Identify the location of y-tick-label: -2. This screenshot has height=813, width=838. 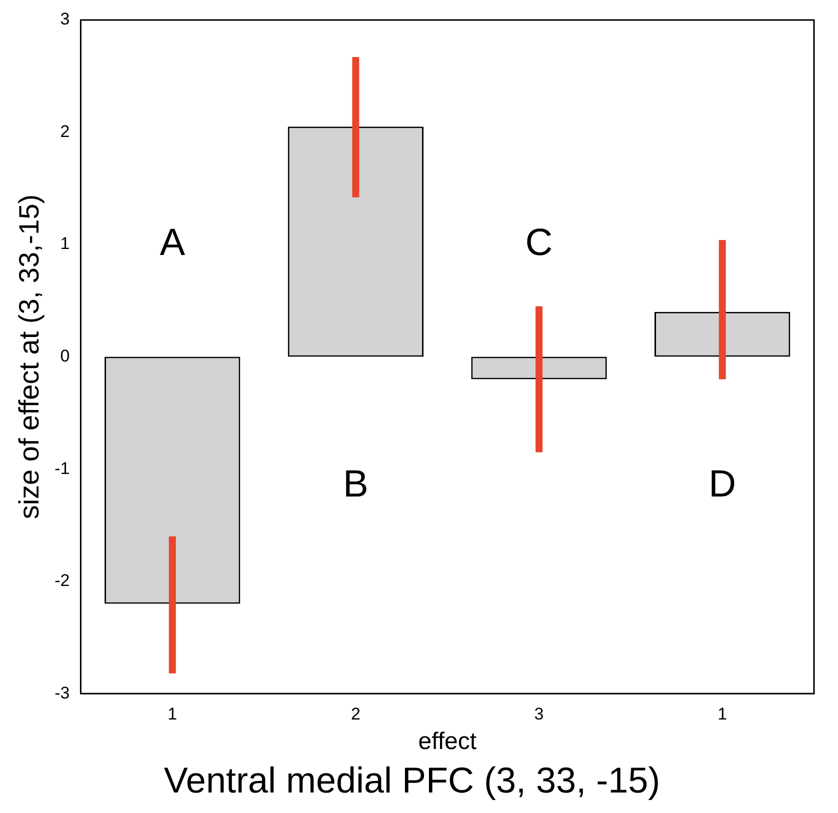
(62, 580).